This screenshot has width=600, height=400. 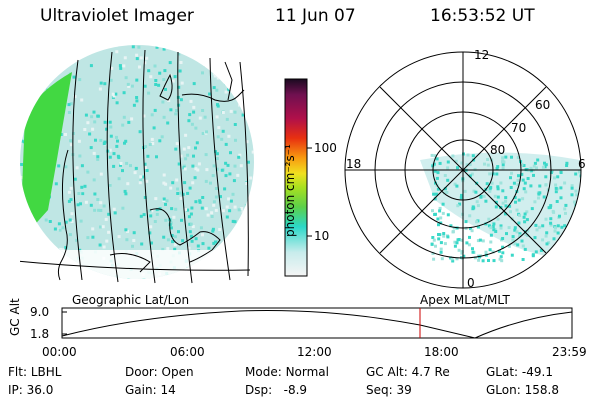 I want to click on altitude-plot, so click(x=317, y=323).